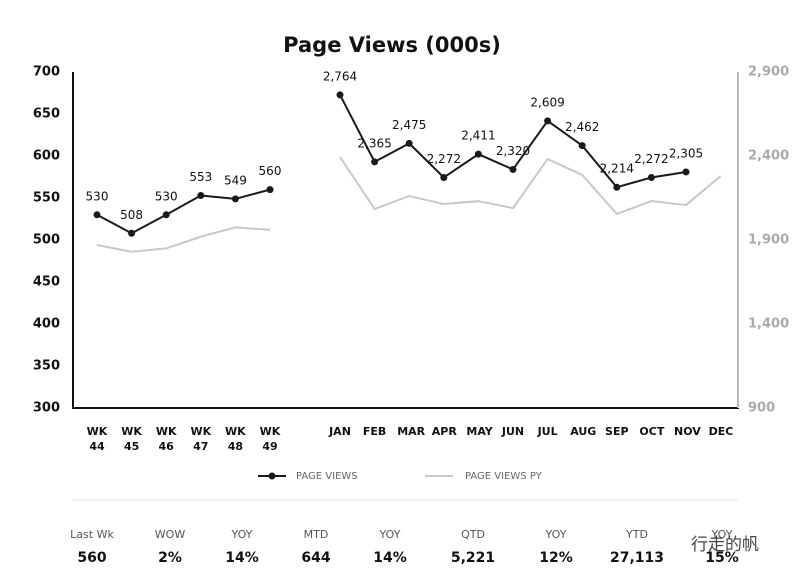 Image resolution: width=805 pixels, height=577 pixels. What do you see at coordinates (768, 156) in the screenshot?
I see `y2-tick-label: 2,400` at bounding box center [768, 156].